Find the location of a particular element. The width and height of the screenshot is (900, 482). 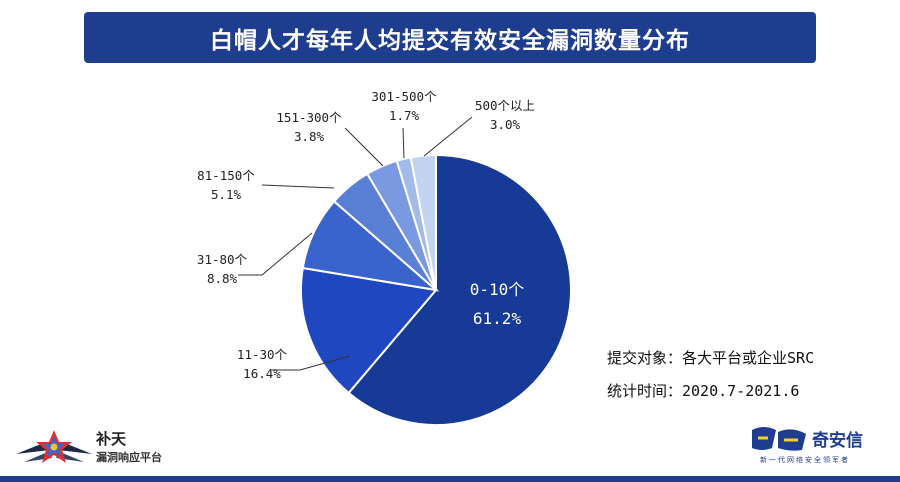

qianxin-name: 奇安信 is located at coordinates (837, 441).